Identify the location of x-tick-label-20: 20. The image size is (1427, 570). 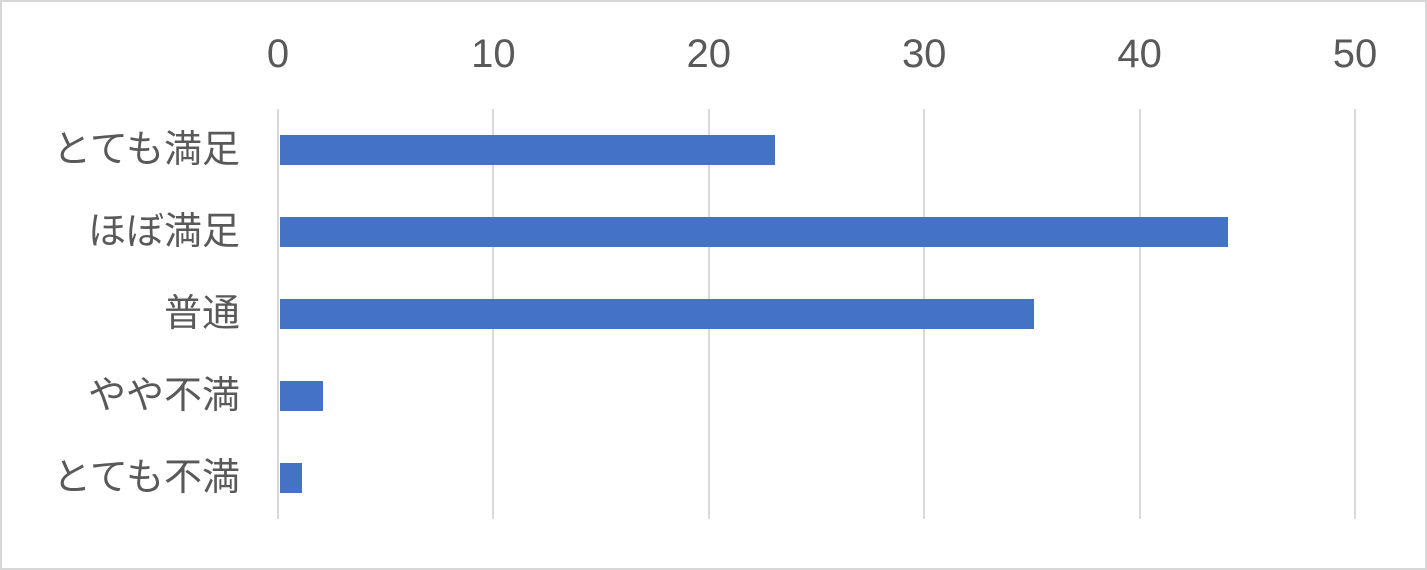
(709, 54).